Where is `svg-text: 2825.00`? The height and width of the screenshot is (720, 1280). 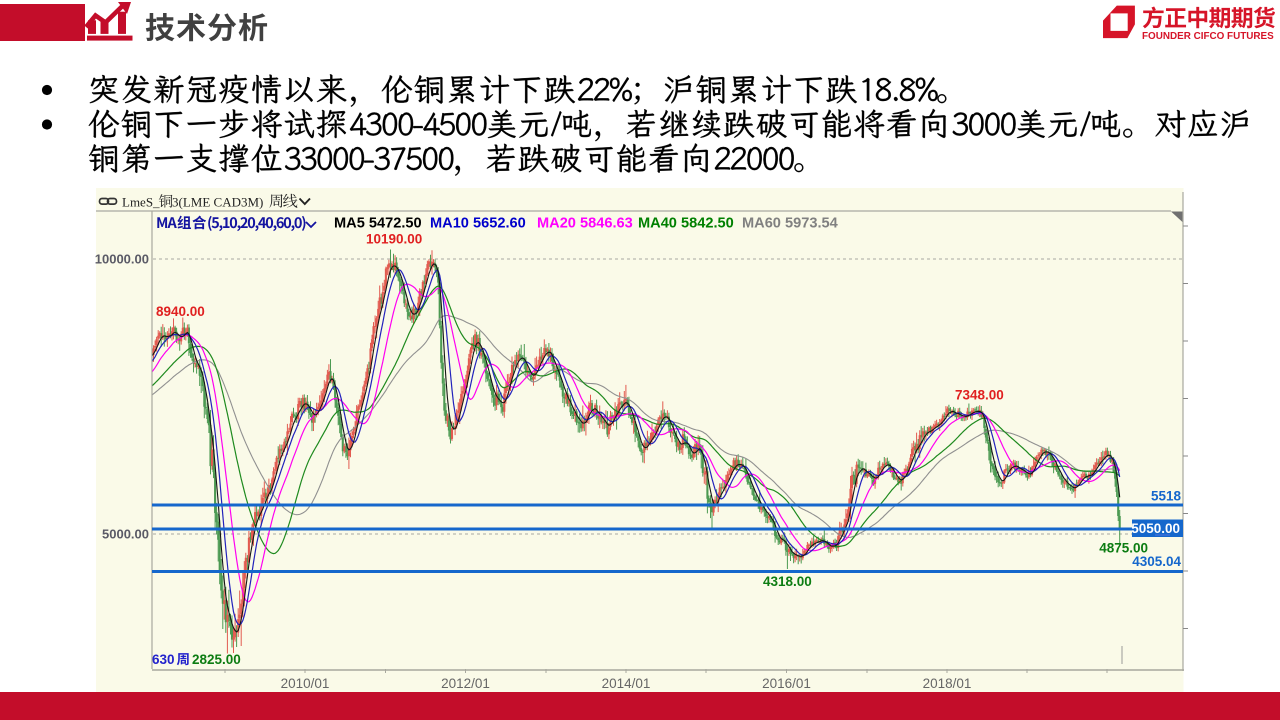
svg-text: 2825.00 is located at coordinates (216, 659).